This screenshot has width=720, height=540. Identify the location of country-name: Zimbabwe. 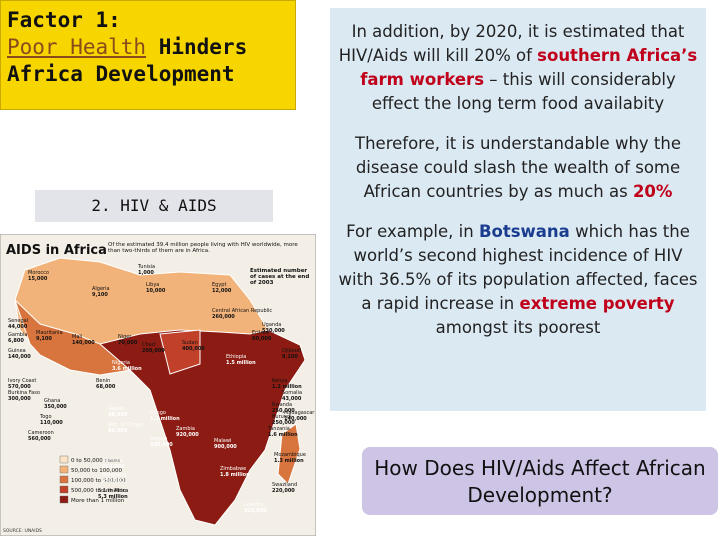
(233, 469).